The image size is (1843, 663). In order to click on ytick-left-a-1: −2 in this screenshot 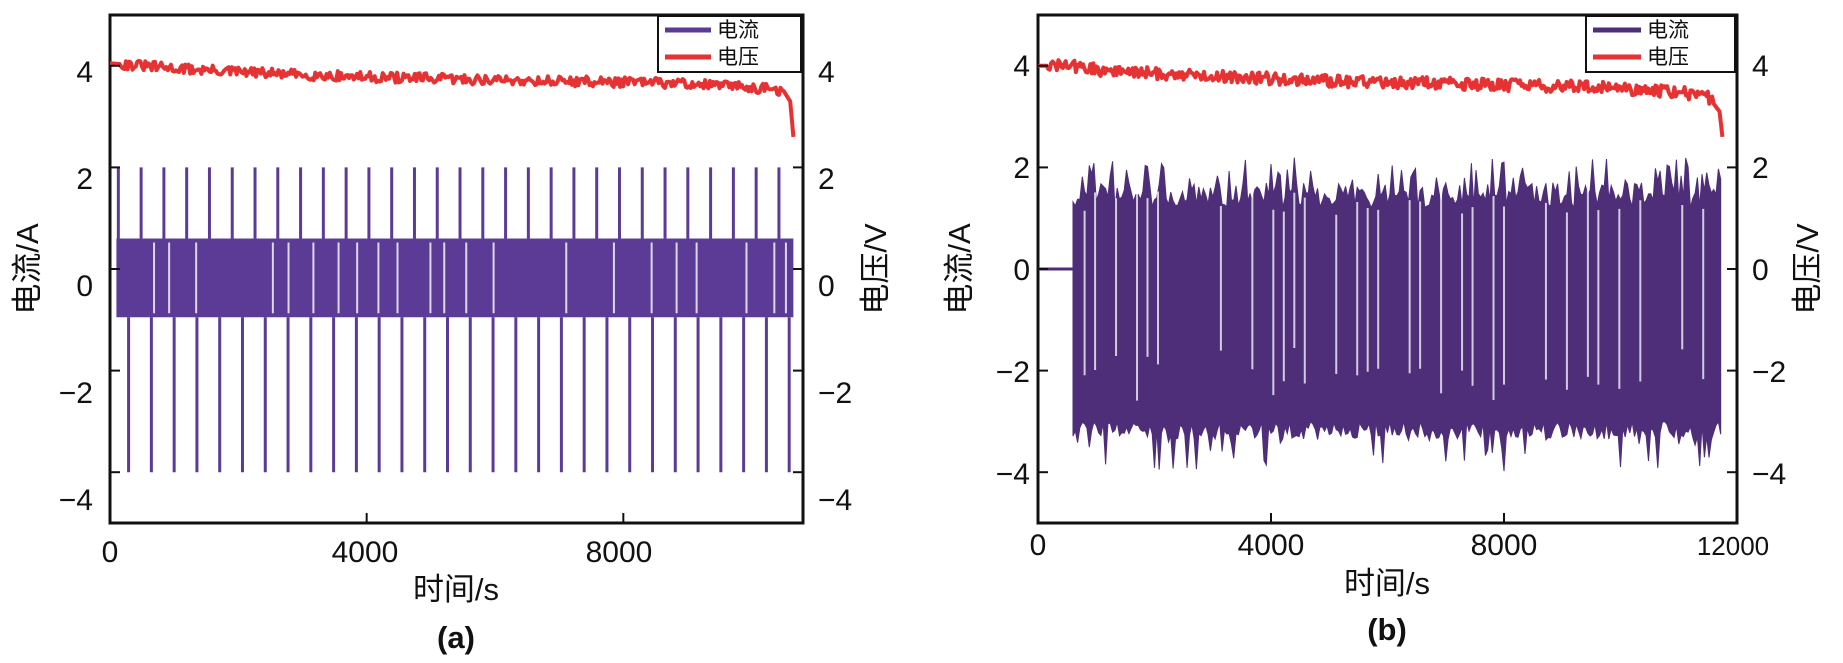, I will do `click(76, 393)`.